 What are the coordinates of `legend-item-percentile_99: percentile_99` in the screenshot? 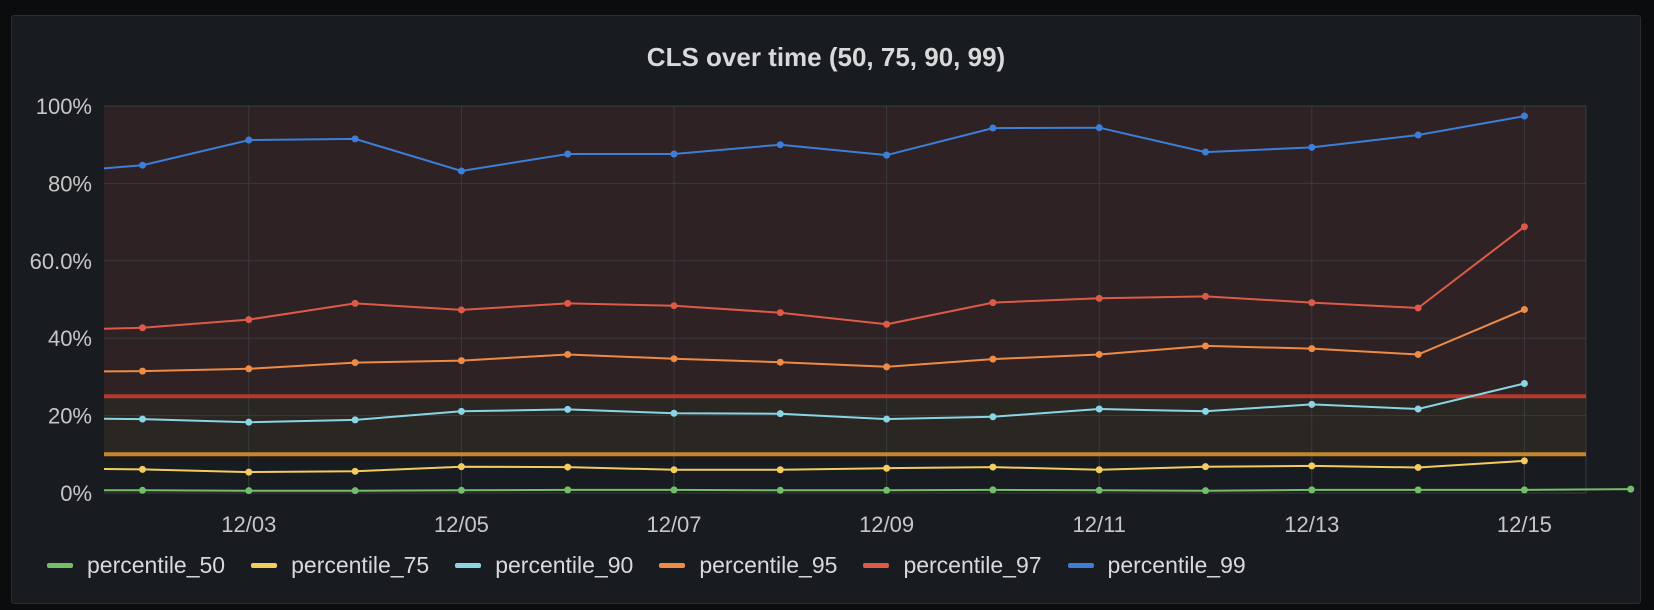 It's located at (1156, 565).